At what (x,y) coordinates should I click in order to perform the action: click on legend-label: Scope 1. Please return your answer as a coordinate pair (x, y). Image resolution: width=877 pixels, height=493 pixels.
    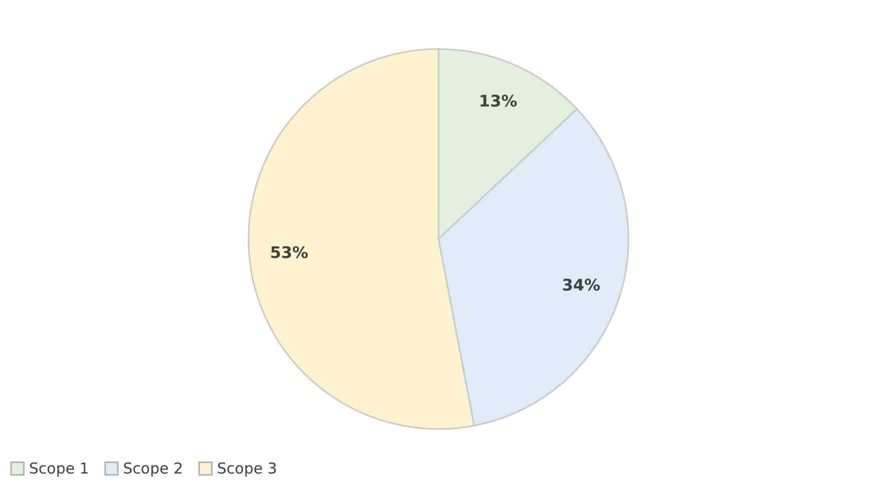
    Looking at the image, I should click on (59, 469).